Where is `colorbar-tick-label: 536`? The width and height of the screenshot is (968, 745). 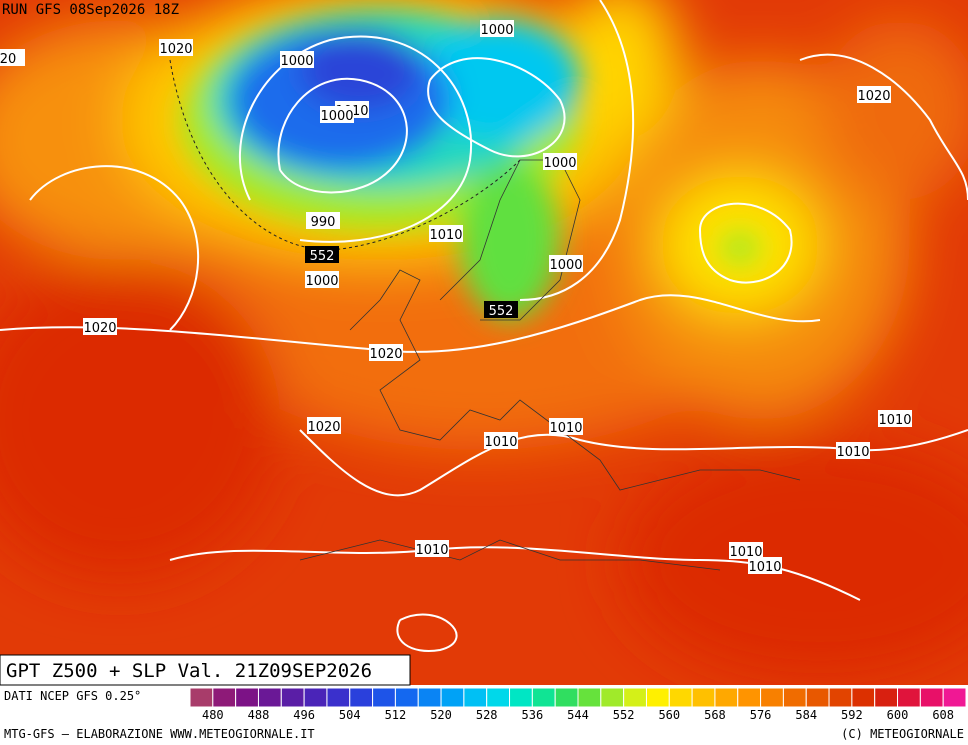
colorbar-tick-label: 536 is located at coordinates (533, 715).